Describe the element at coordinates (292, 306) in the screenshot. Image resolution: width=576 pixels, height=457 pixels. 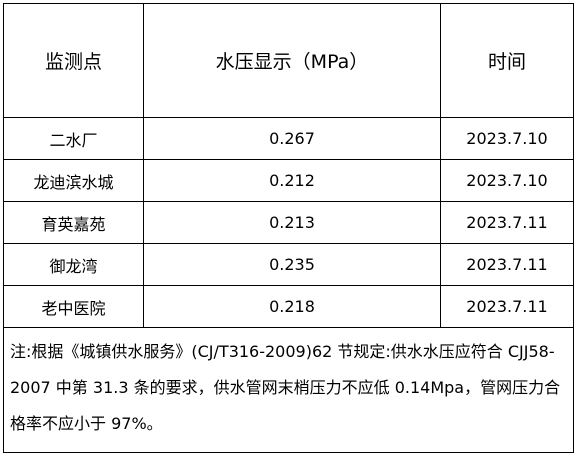
I see `data-cell: 0.218` at that location.